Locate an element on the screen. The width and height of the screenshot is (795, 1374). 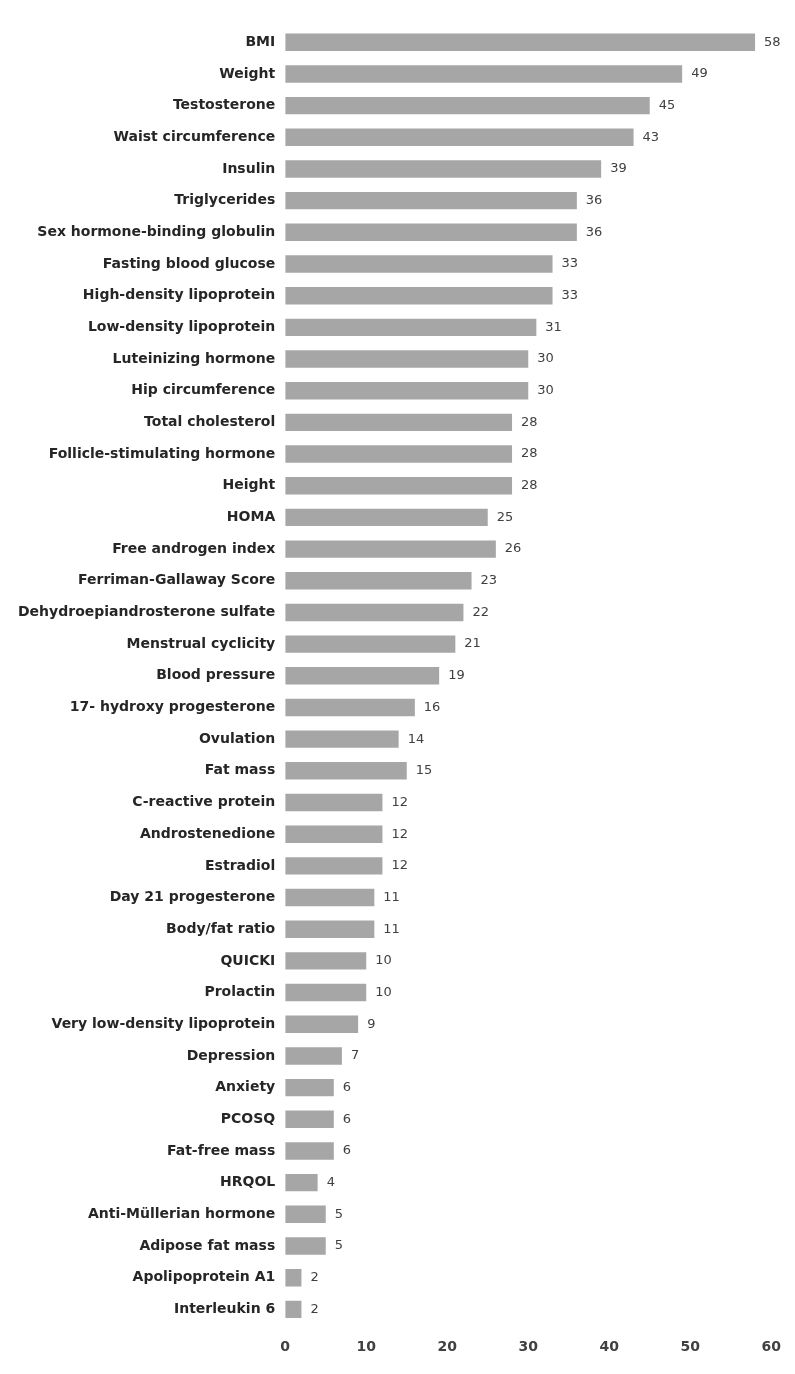
y-tick-label: Testosterone is located at coordinates (224, 104).